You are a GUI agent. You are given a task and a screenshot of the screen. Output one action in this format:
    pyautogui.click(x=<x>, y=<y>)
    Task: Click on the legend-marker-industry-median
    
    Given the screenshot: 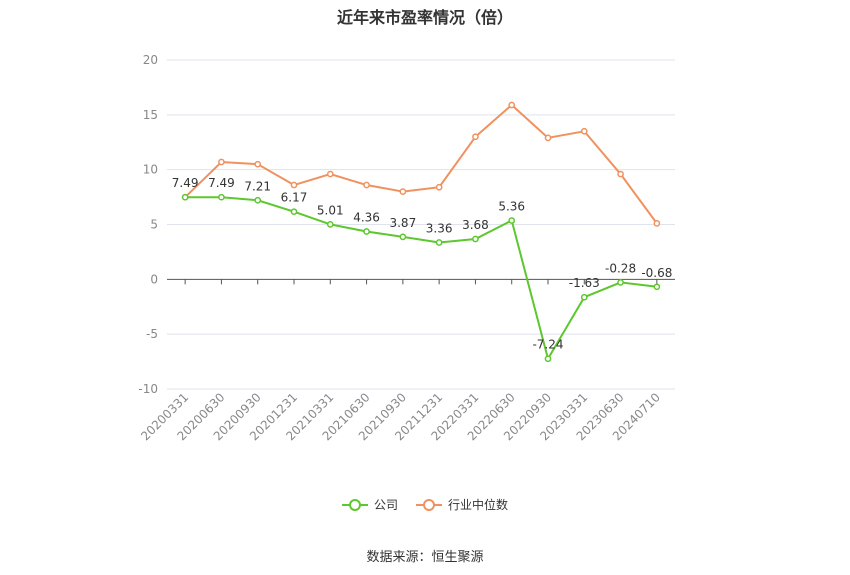 What is the action you would take?
    pyautogui.click(x=429, y=505)
    